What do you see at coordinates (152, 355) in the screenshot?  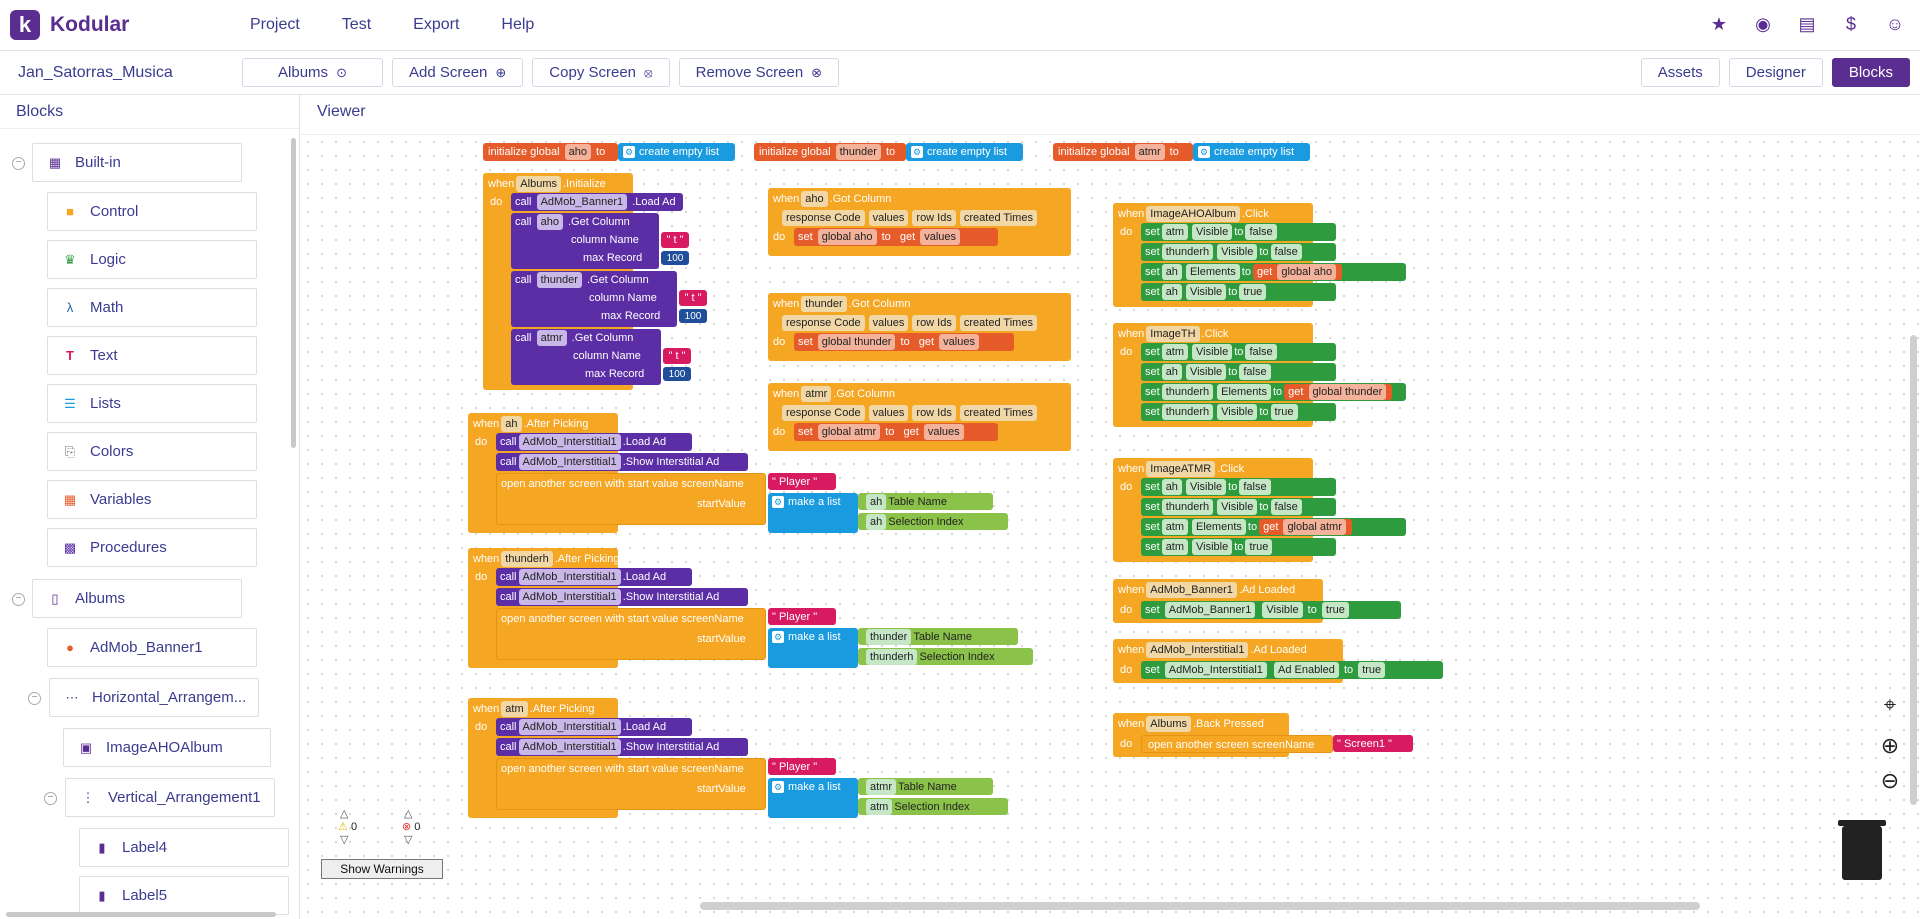 I see `tree-text: T Text` at bounding box center [152, 355].